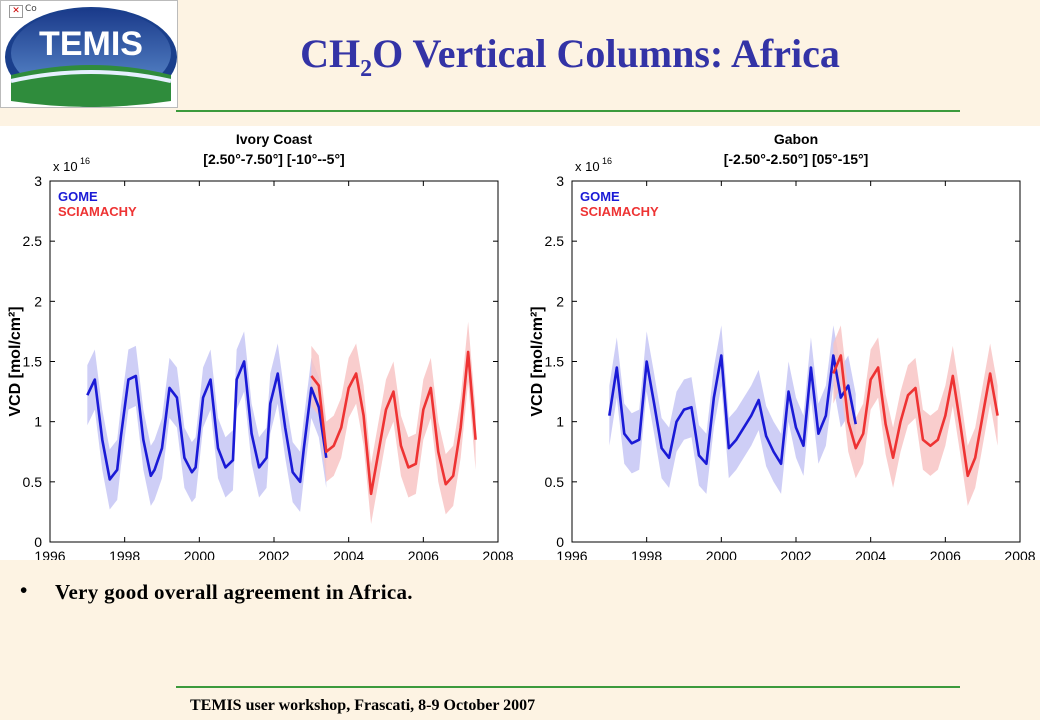  I want to click on title-suffix: O Vertical Columns: Africa, so click(606, 53).